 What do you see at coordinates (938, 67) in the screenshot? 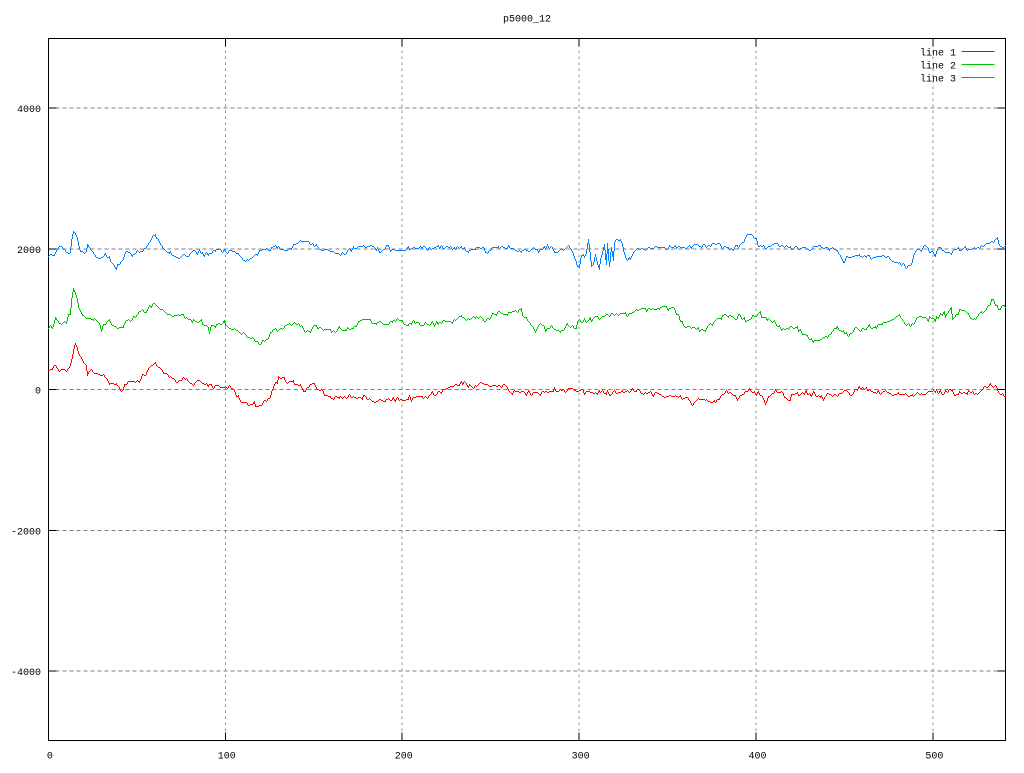
I see `svg-text: line 2` at bounding box center [938, 67].